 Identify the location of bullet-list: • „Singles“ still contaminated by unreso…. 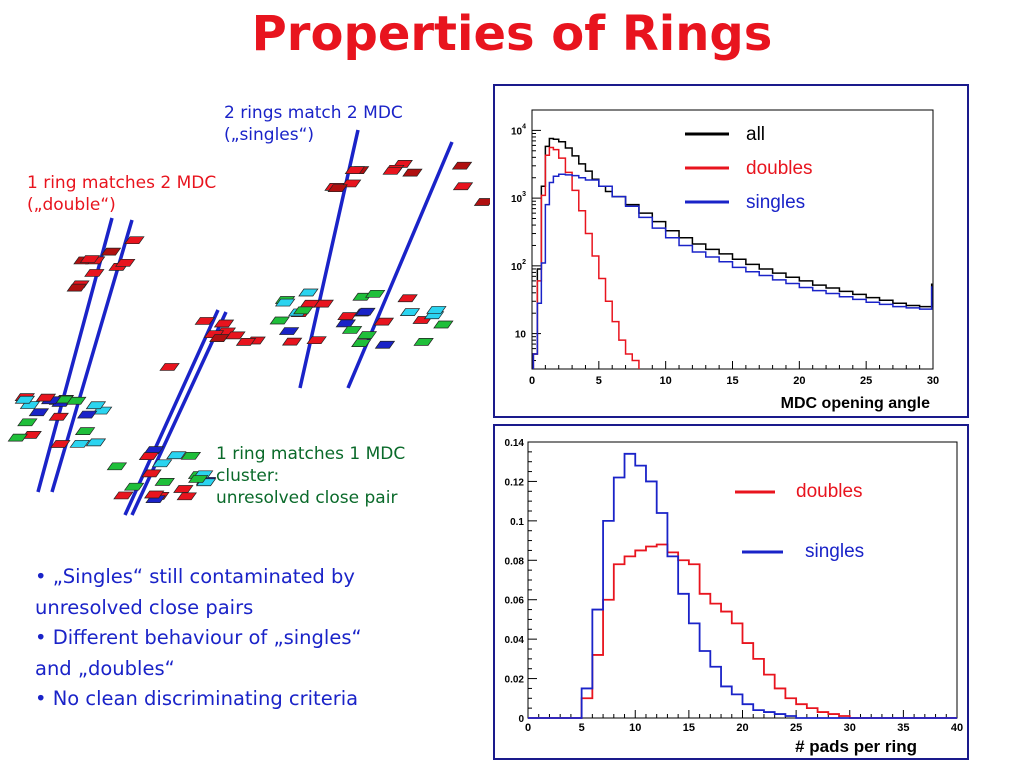
(245, 638).